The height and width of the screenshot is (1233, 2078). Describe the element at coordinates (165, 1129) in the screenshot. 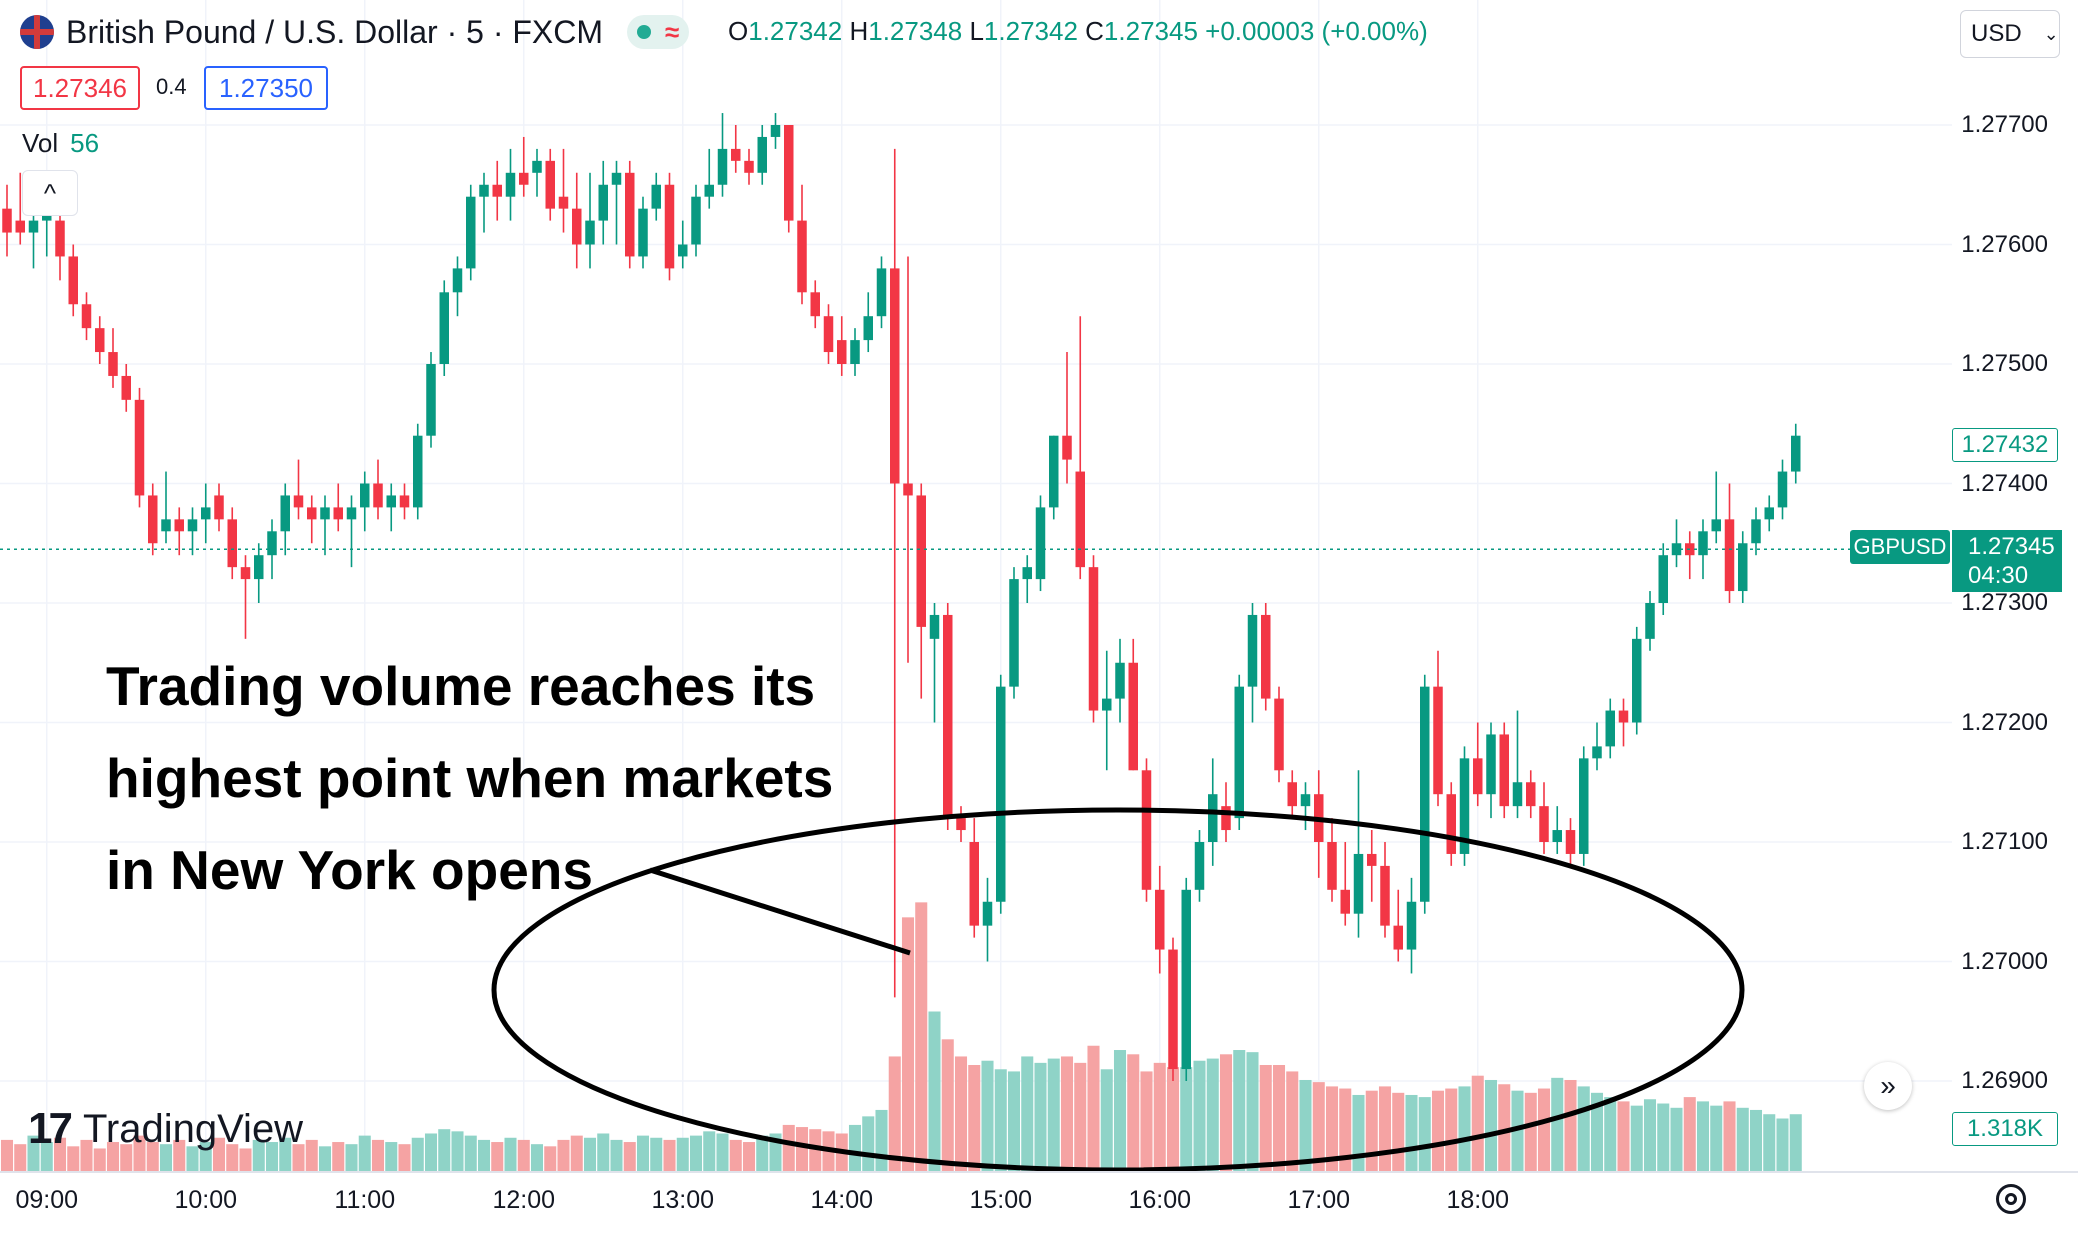

I see `tradingview-logo: 17 TradingView` at that location.